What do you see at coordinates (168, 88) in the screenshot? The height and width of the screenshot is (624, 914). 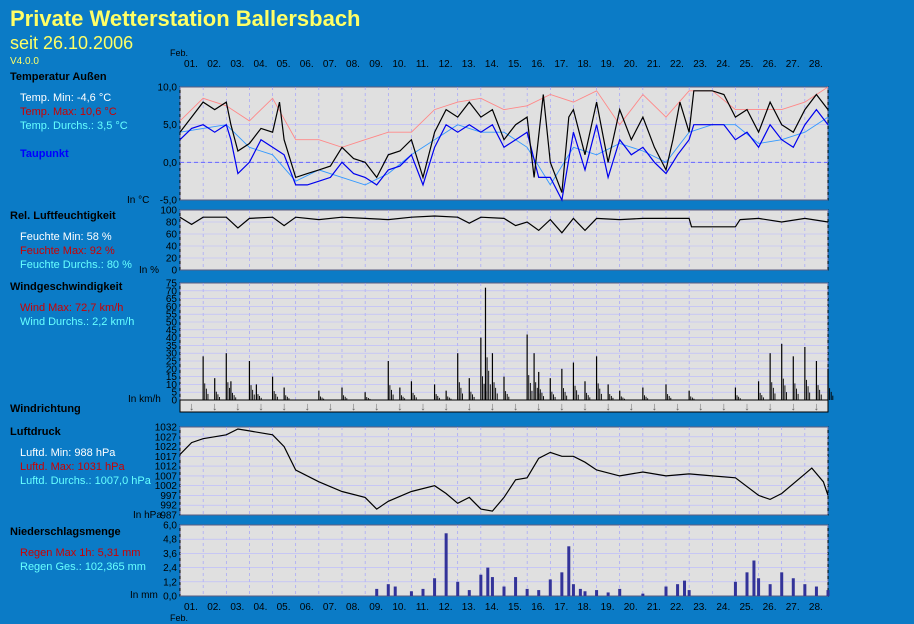 I see `temperature-tick-label: 10,0` at bounding box center [168, 88].